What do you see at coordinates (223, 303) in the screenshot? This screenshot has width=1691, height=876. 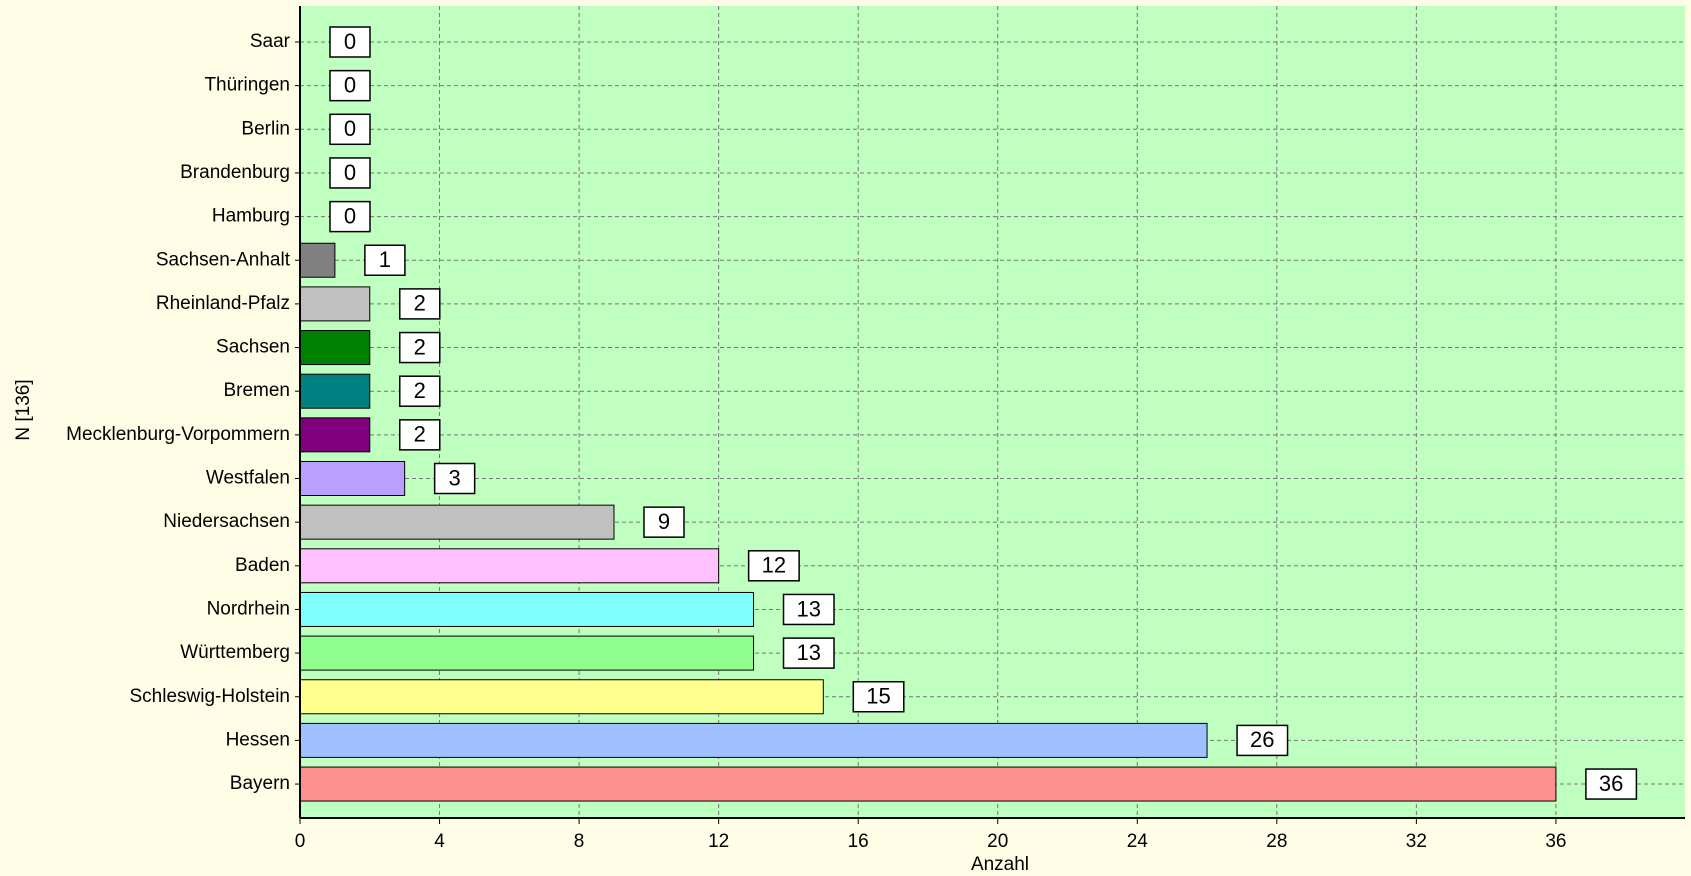 I see `y-tick-label: Rheinland-Pfalz` at bounding box center [223, 303].